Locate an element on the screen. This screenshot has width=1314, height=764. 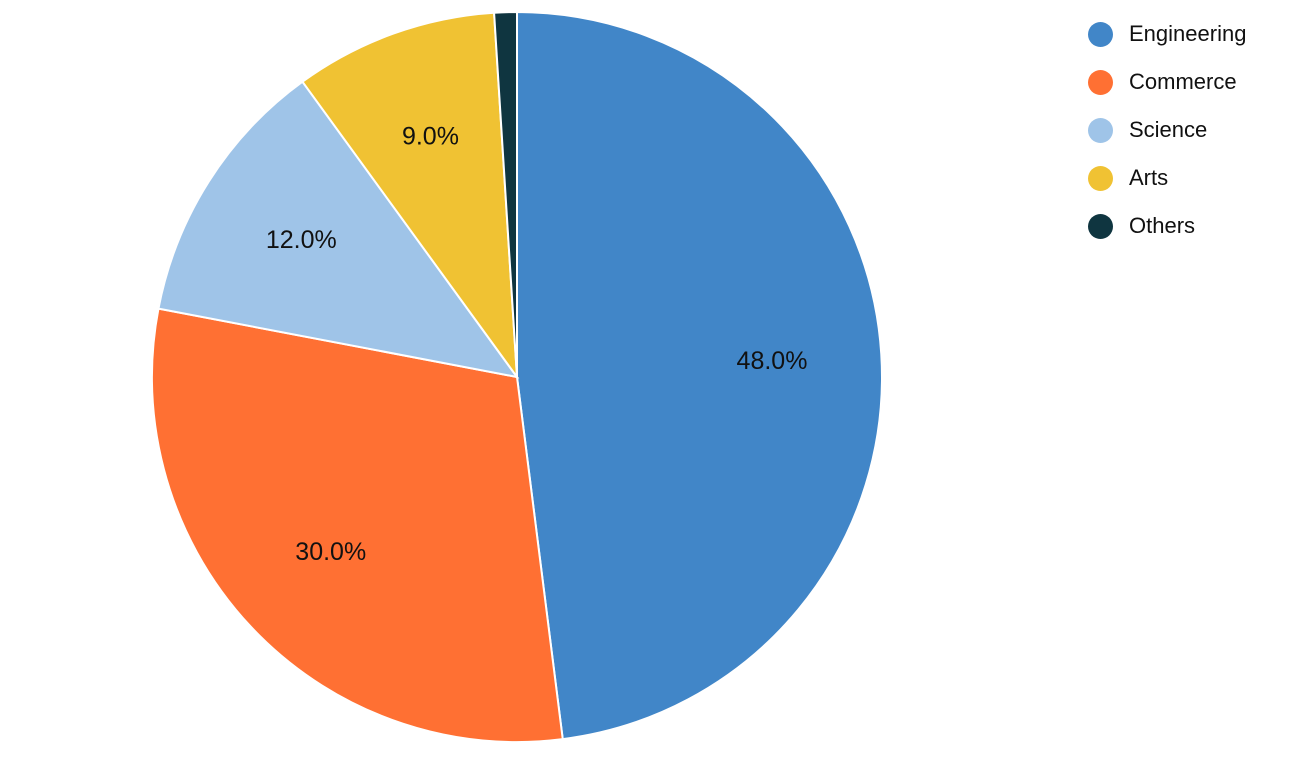
legend-swatch-engineering is located at coordinates (1100, 34).